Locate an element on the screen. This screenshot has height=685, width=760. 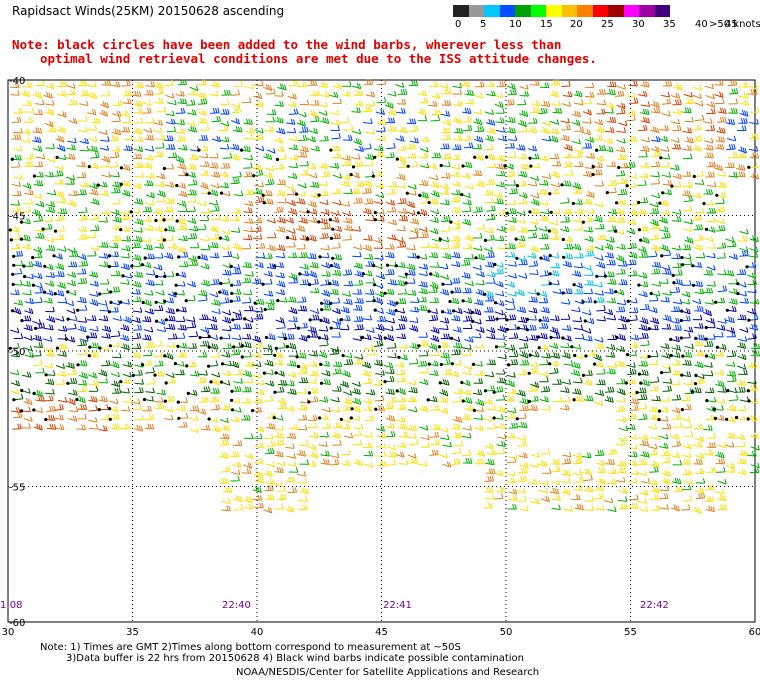
scale-label: 0 is located at coordinates (458, 24).